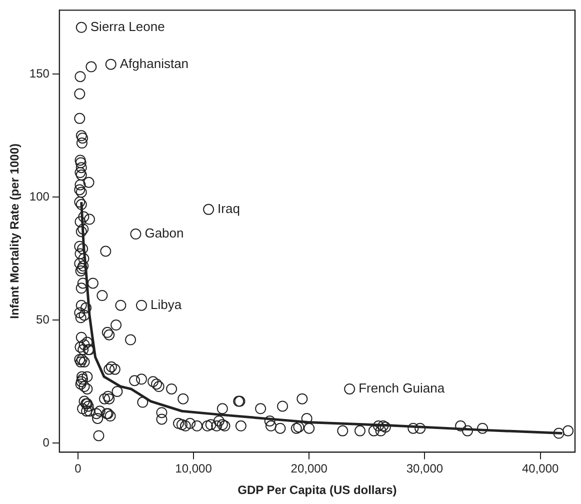  Describe the element at coordinates (39, 196) in the screenshot. I see `y-tick-label: 100` at that location.